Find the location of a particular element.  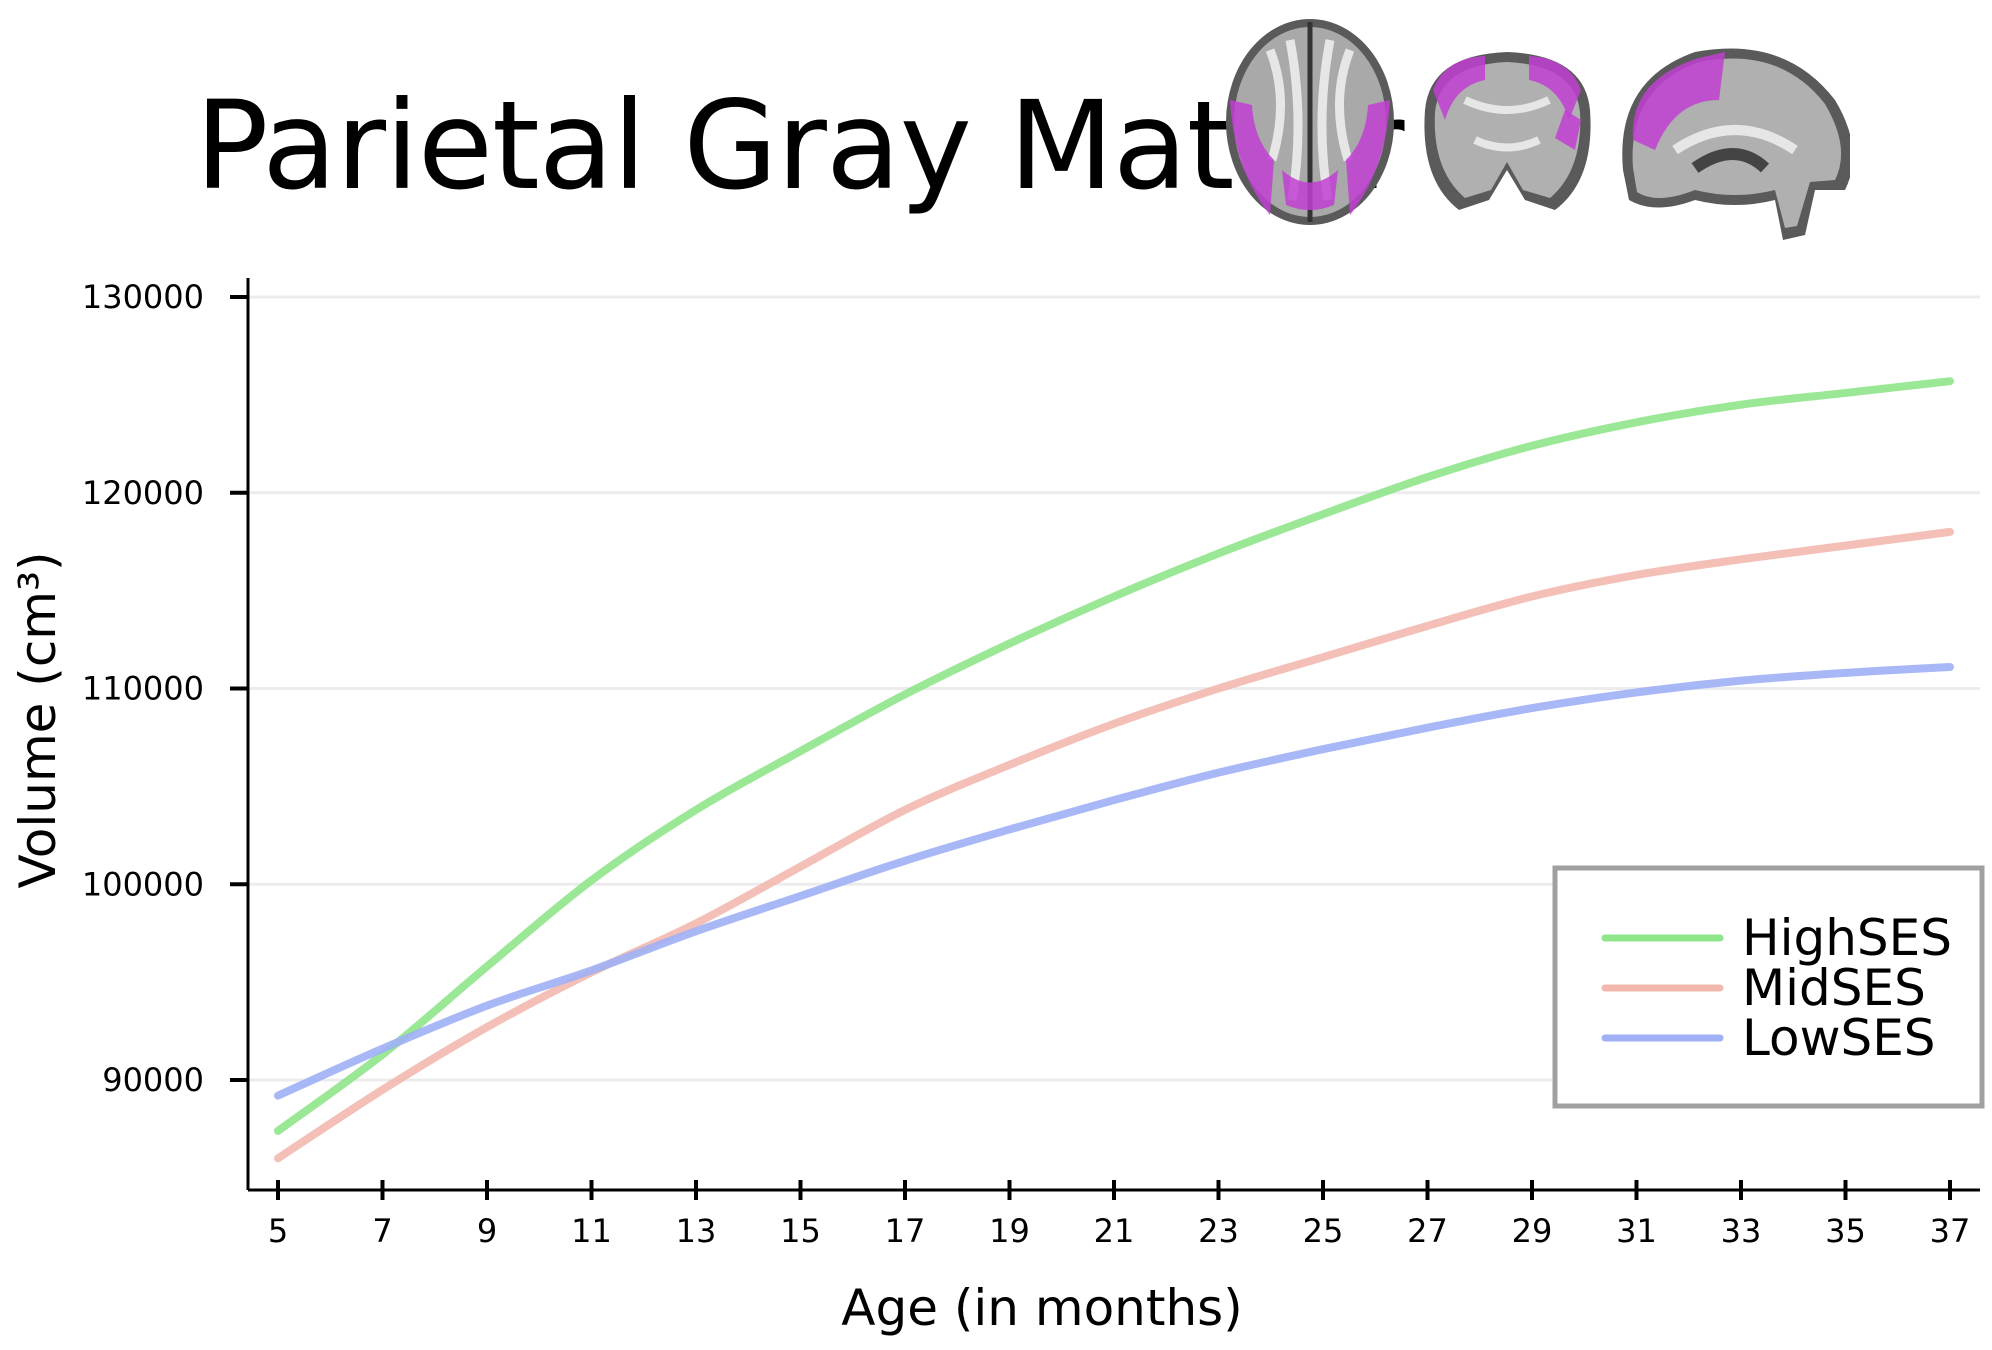

legend-label-highses: HighSES is located at coordinates (1847, 938).